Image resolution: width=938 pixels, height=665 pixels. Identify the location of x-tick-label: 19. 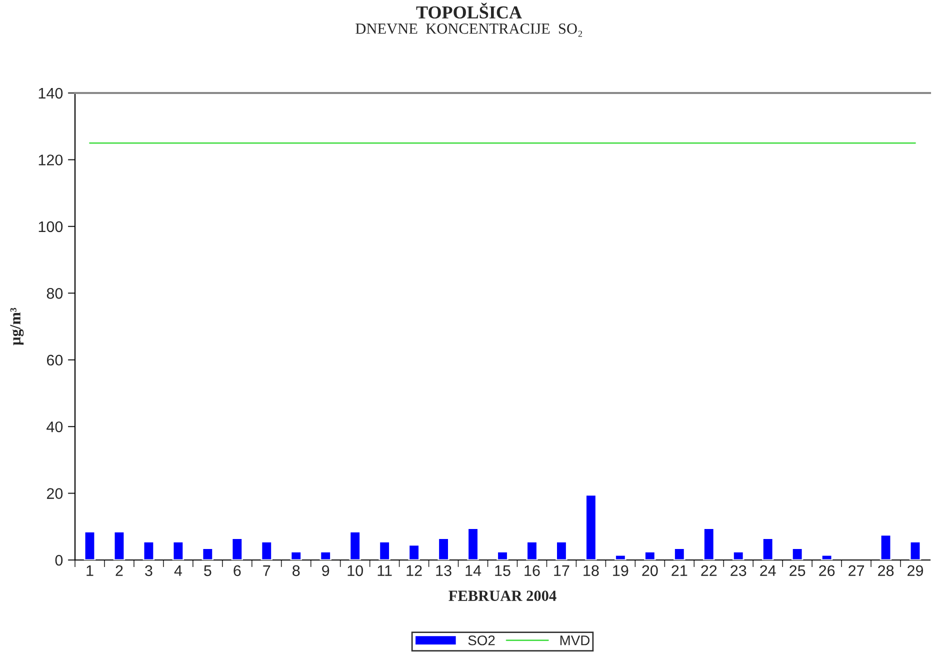
(620, 570).